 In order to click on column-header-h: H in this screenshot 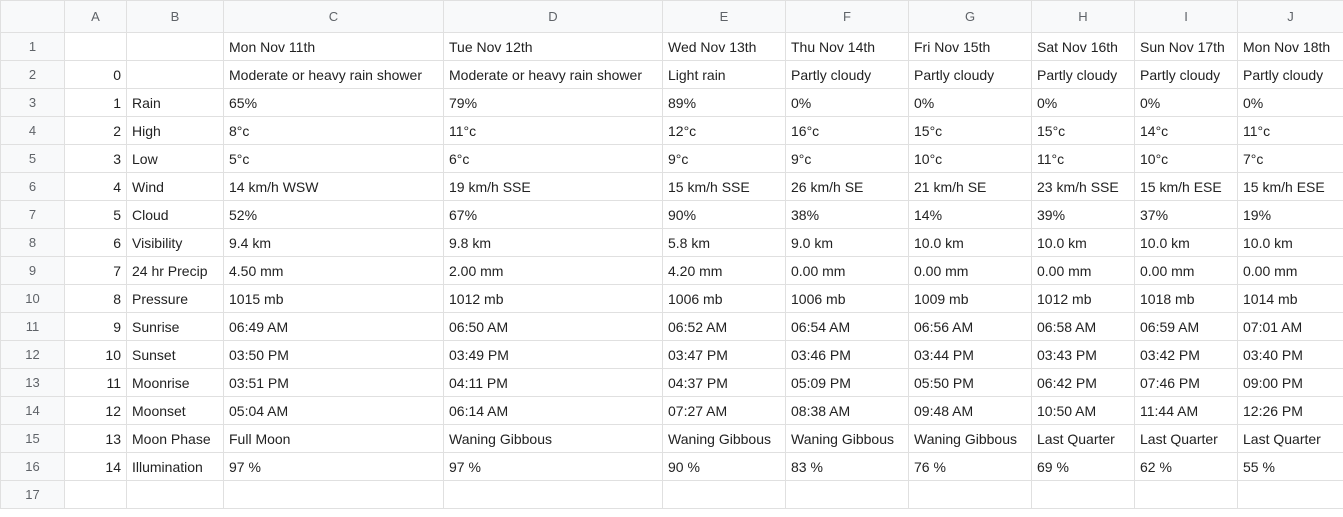, I will do `click(1083, 16)`.